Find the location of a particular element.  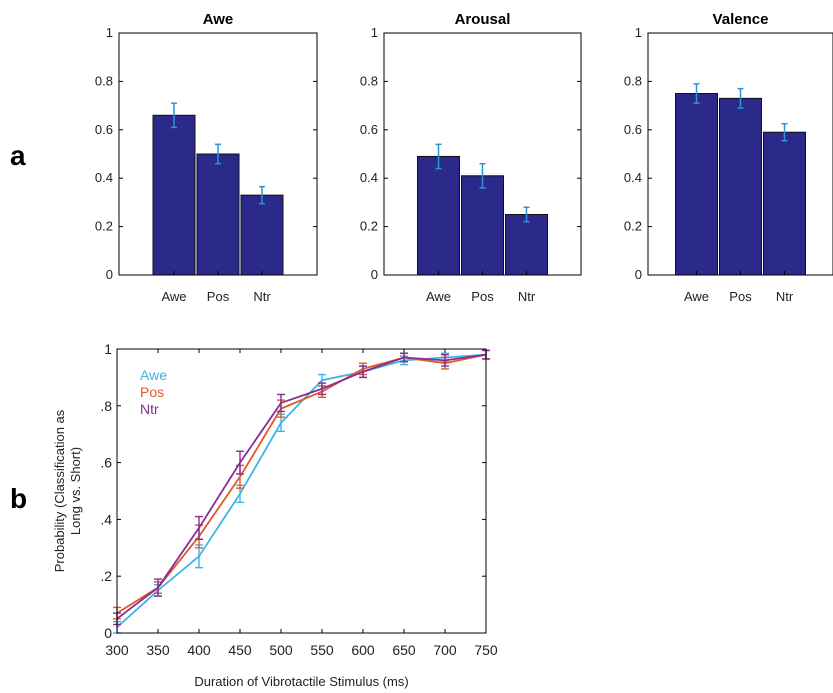

panel-letter-b: b is located at coordinates (18, 498).